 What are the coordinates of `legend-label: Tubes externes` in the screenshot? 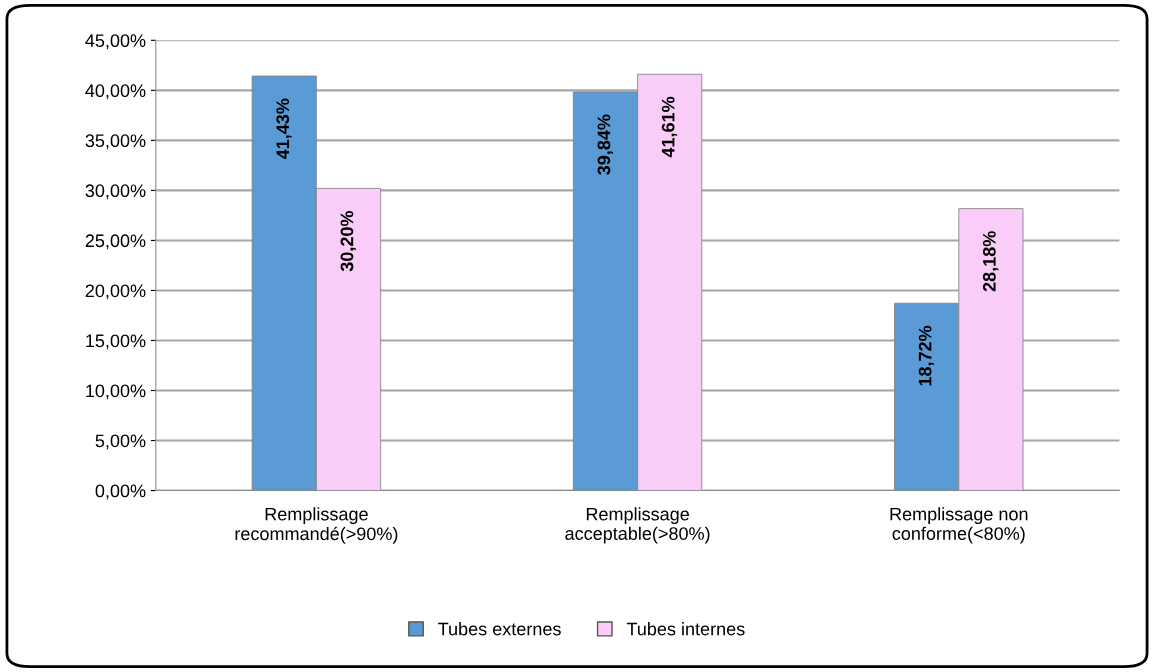 It's located at (499, 629).